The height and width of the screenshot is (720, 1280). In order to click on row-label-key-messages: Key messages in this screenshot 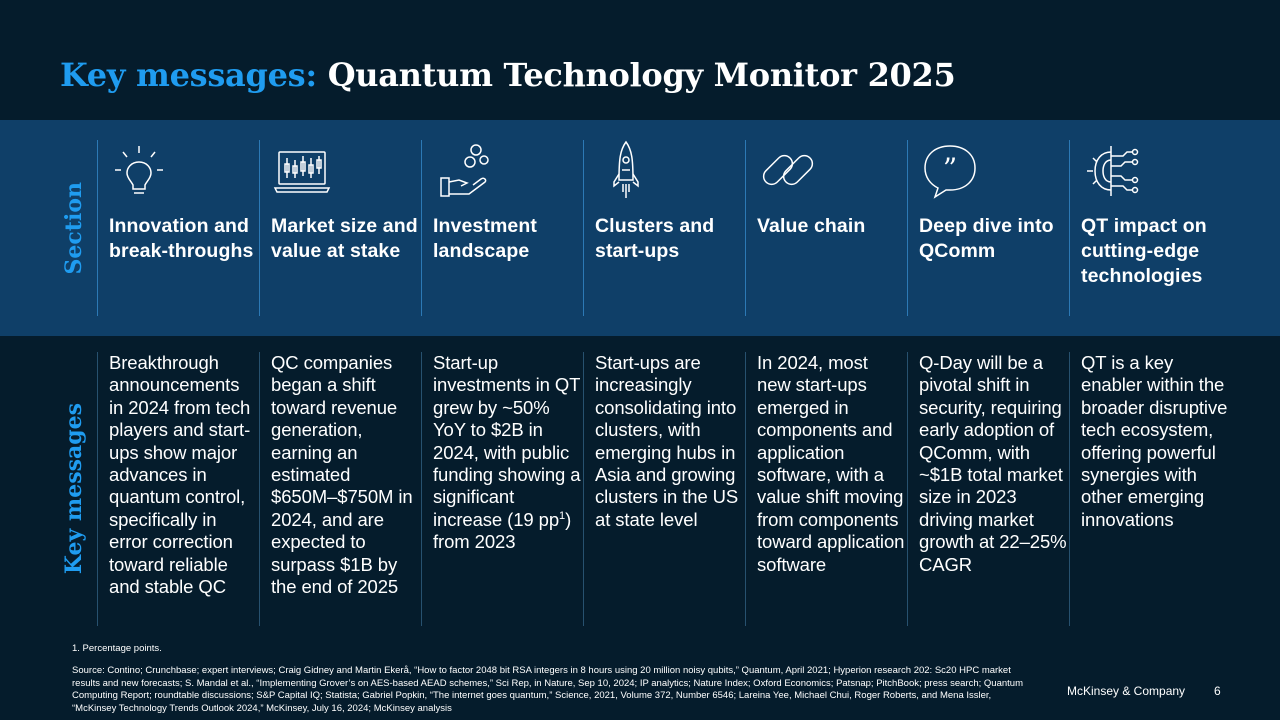, I will do `click(74, 489)`.